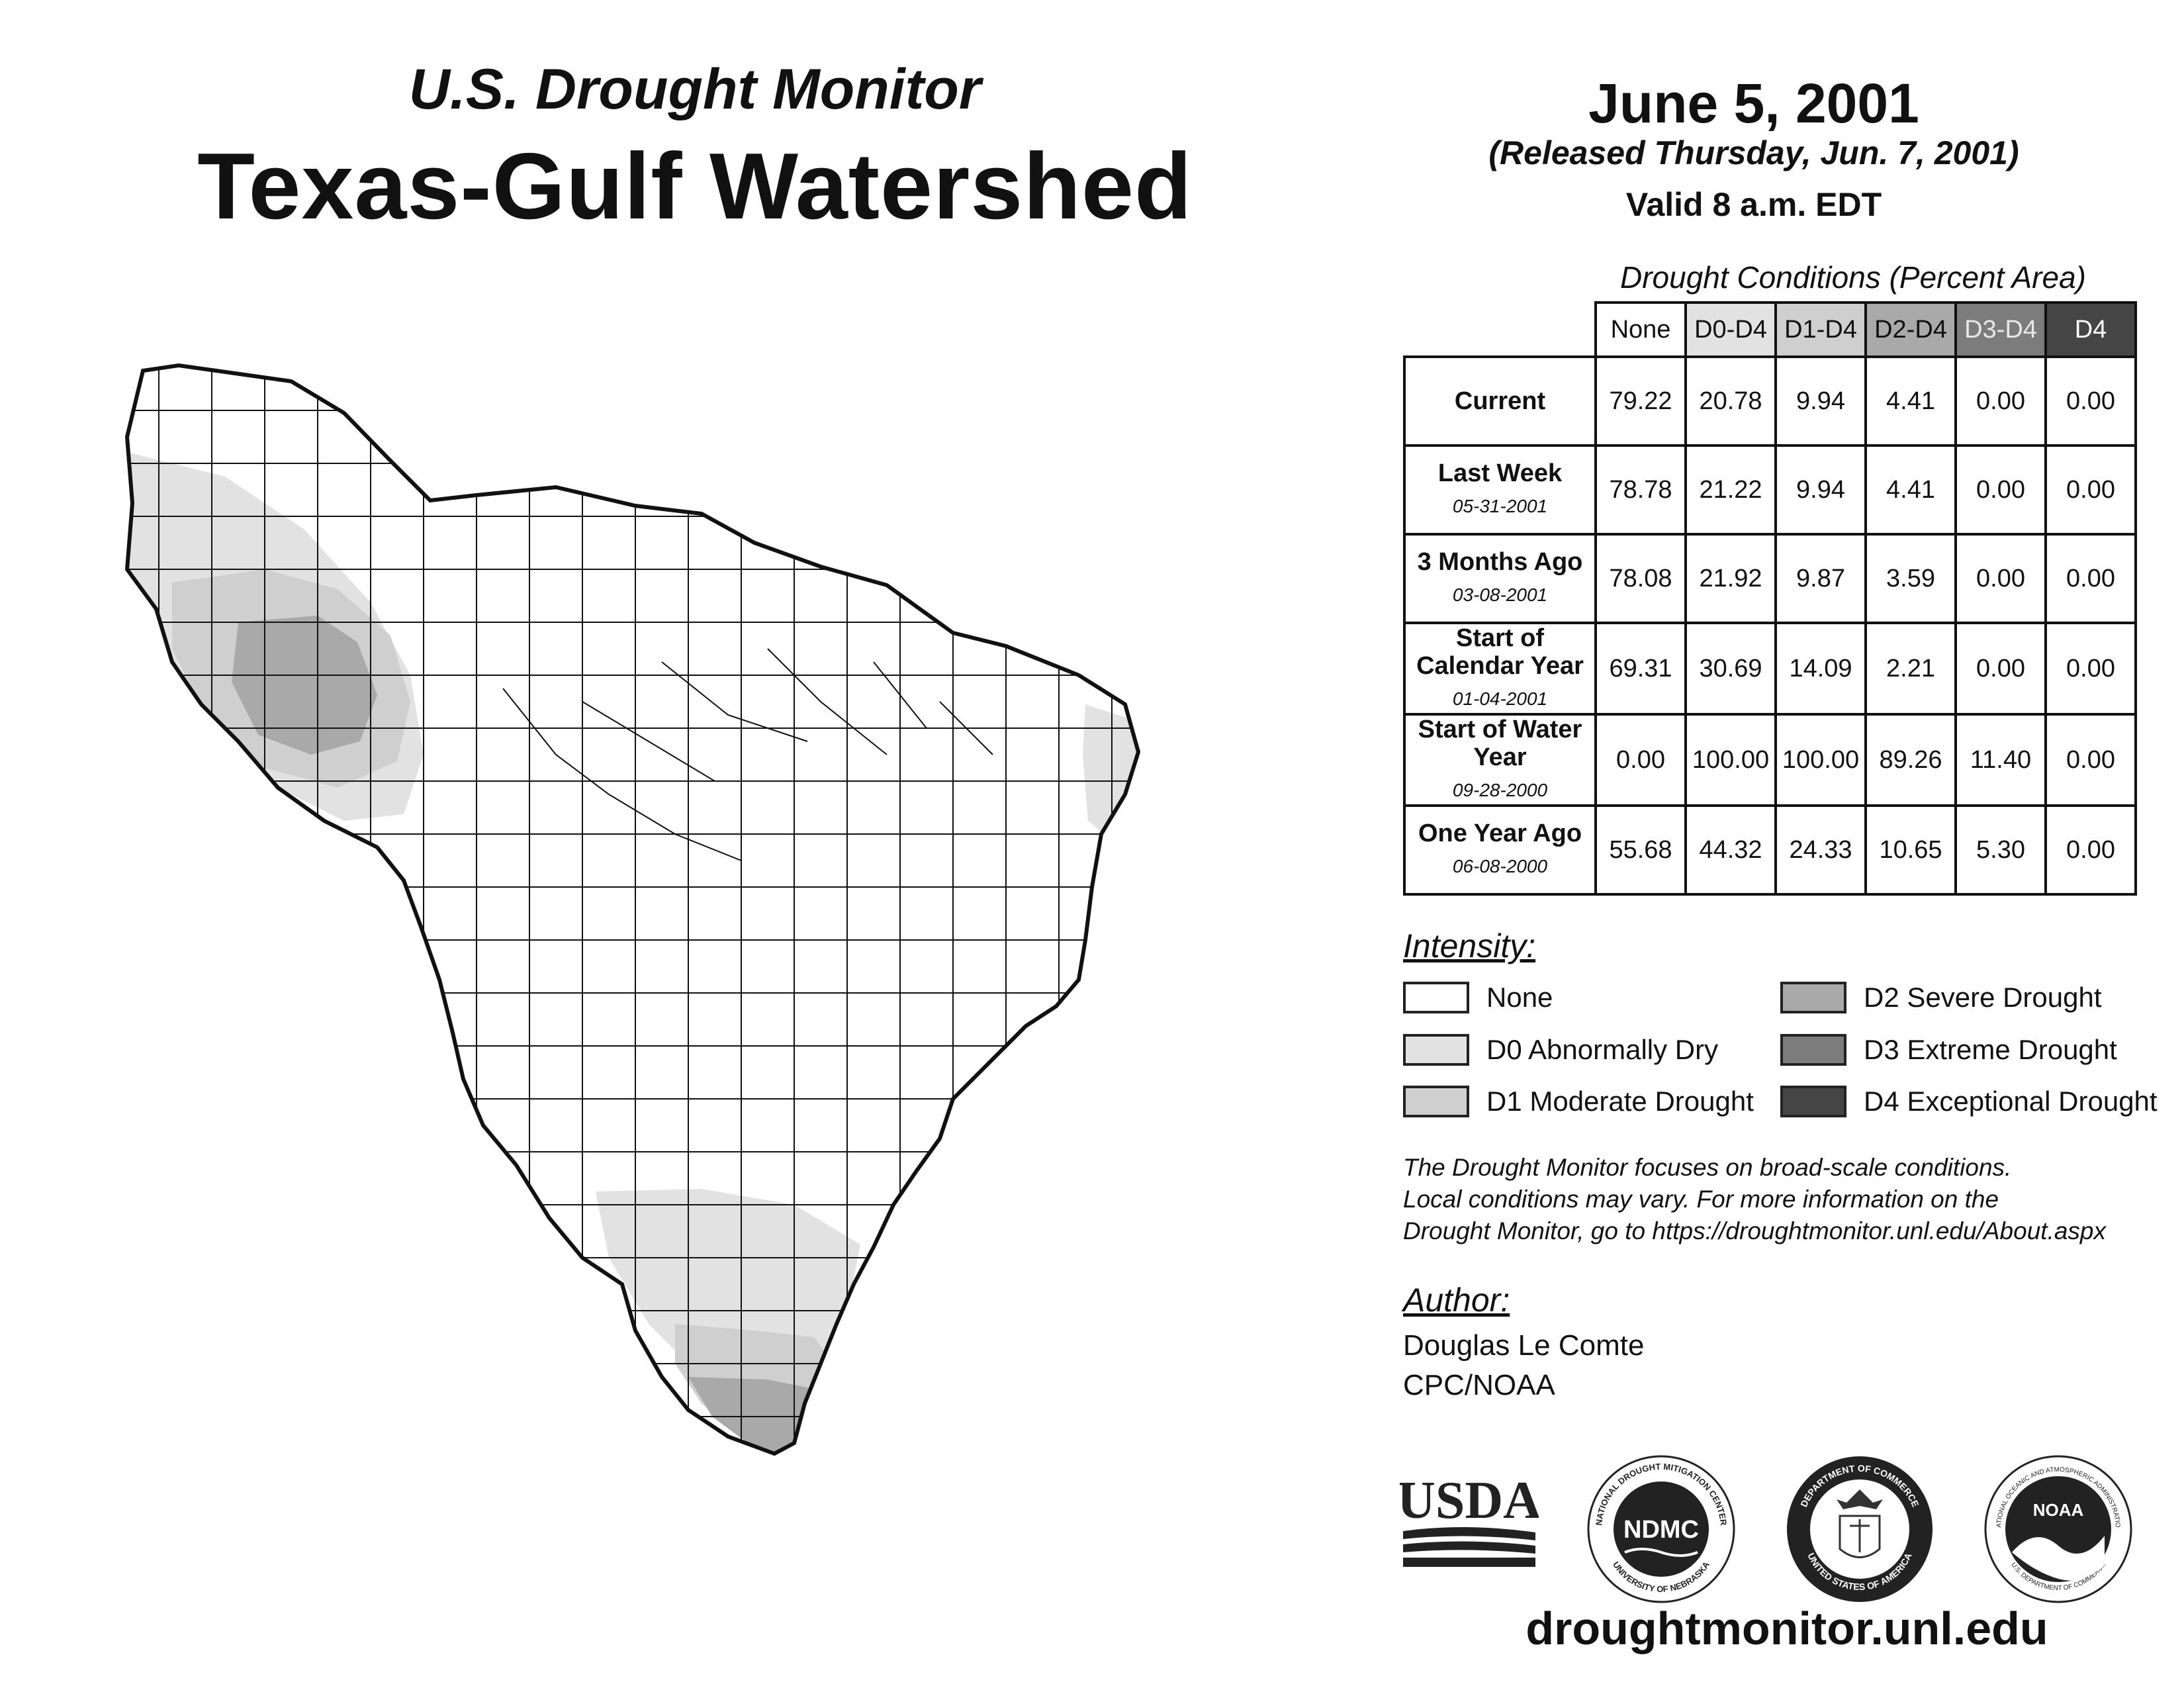 The height and width of the screenshot is (1688, 2184). What do you see at coordinates (1500, 866) in the screenshot?
I see `row-date: 06-08-2000` at bounding box center [1500, 866].